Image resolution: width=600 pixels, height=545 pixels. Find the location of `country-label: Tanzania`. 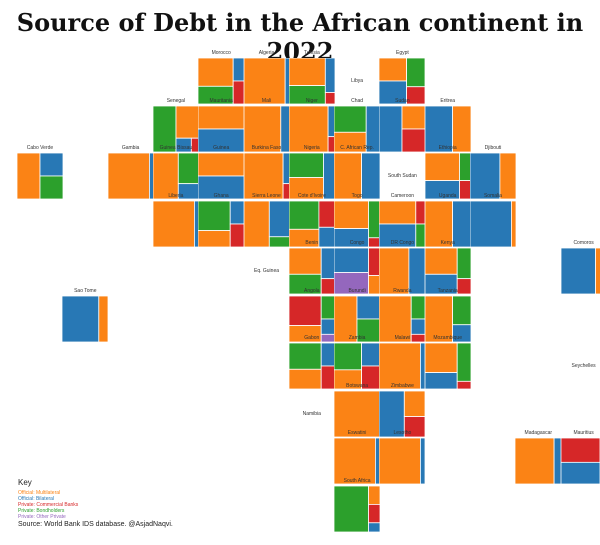

country-label: Tanzania is located at coordinates (447, 290).